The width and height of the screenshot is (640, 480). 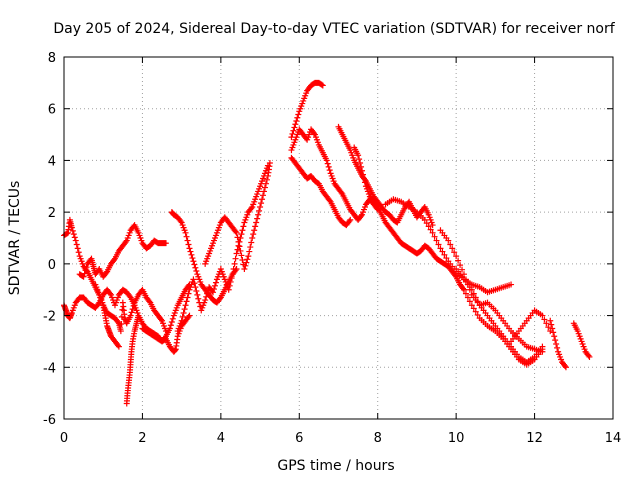 I want to click on series-arc1, so click(x=115, y=275).